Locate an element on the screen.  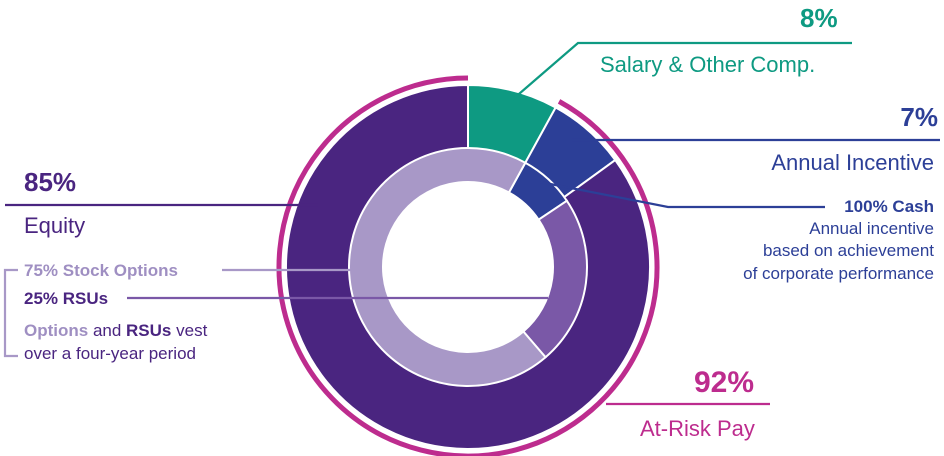
vest-line1: Options and RSUs vest is located at coordinates (115, 331).